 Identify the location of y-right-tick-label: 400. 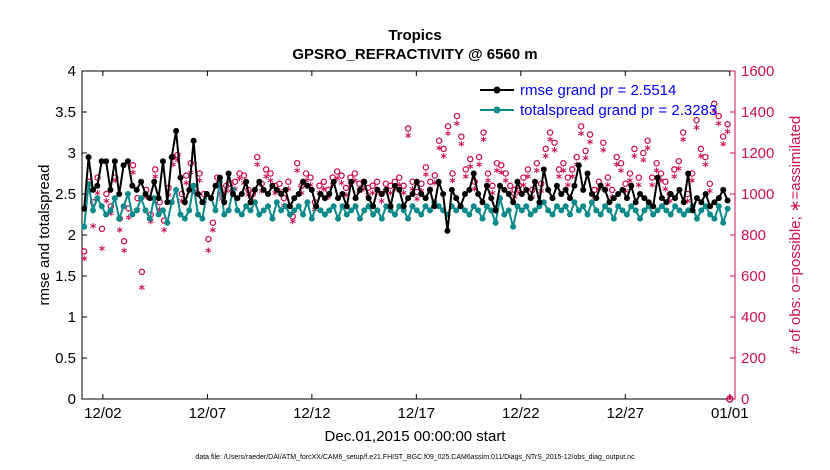
(753, 317).